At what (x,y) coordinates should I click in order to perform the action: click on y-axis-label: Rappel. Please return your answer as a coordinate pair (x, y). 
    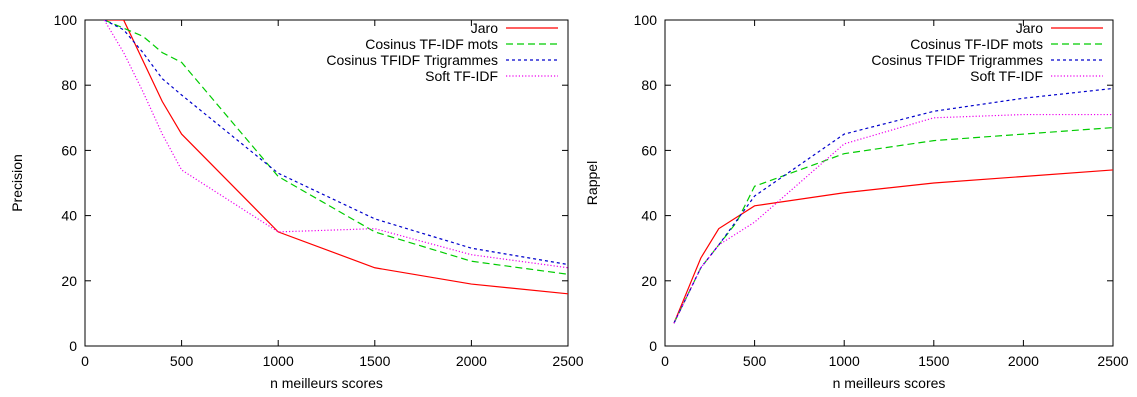
    Looking at the image, I should click on (592, 183).